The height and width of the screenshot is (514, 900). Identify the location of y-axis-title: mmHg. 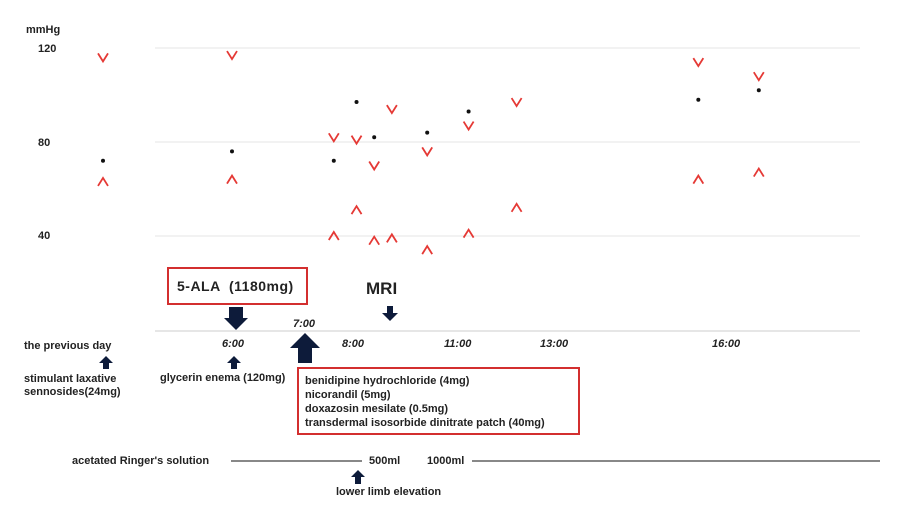
(43, 30).